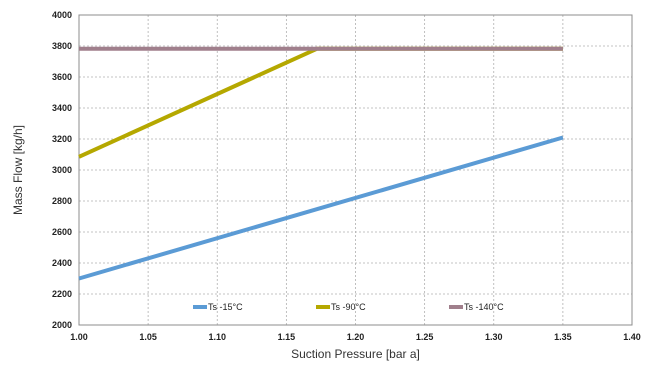 This screenshot has width=650, height=369. I want to click on y-tick-label: 2400, so click(62, 263).